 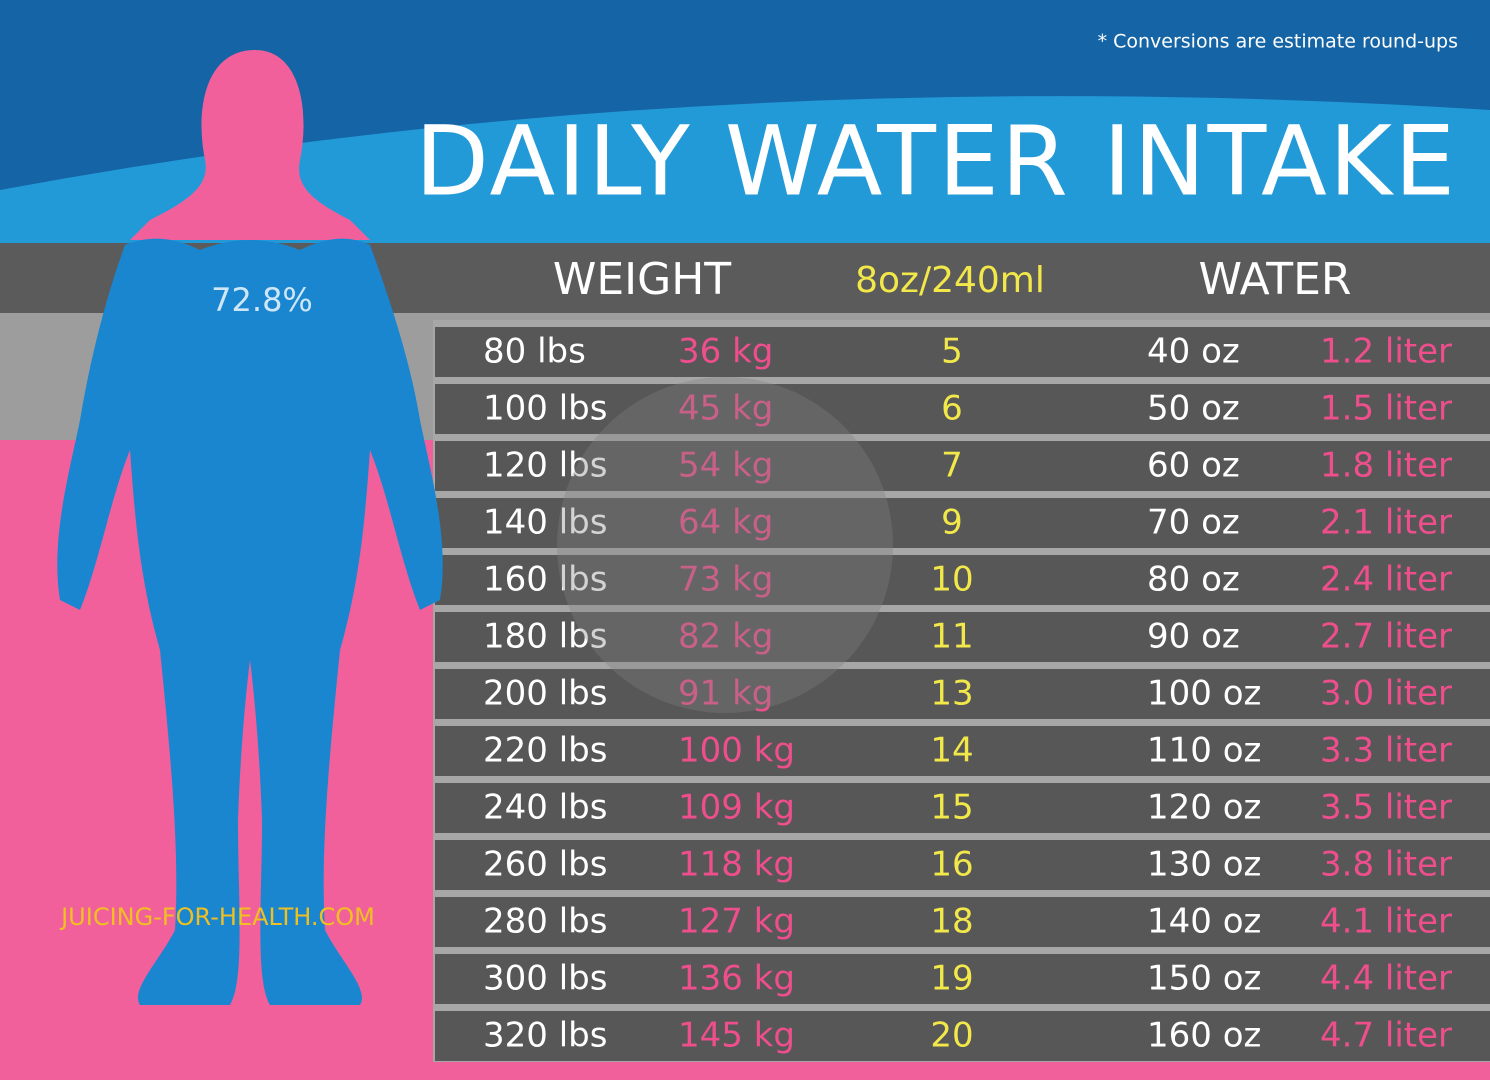 What do you see at coordinates (736, 922) in the screenshot?
I see `weight-kg: 127 kg` at bounding box center [736, 922].